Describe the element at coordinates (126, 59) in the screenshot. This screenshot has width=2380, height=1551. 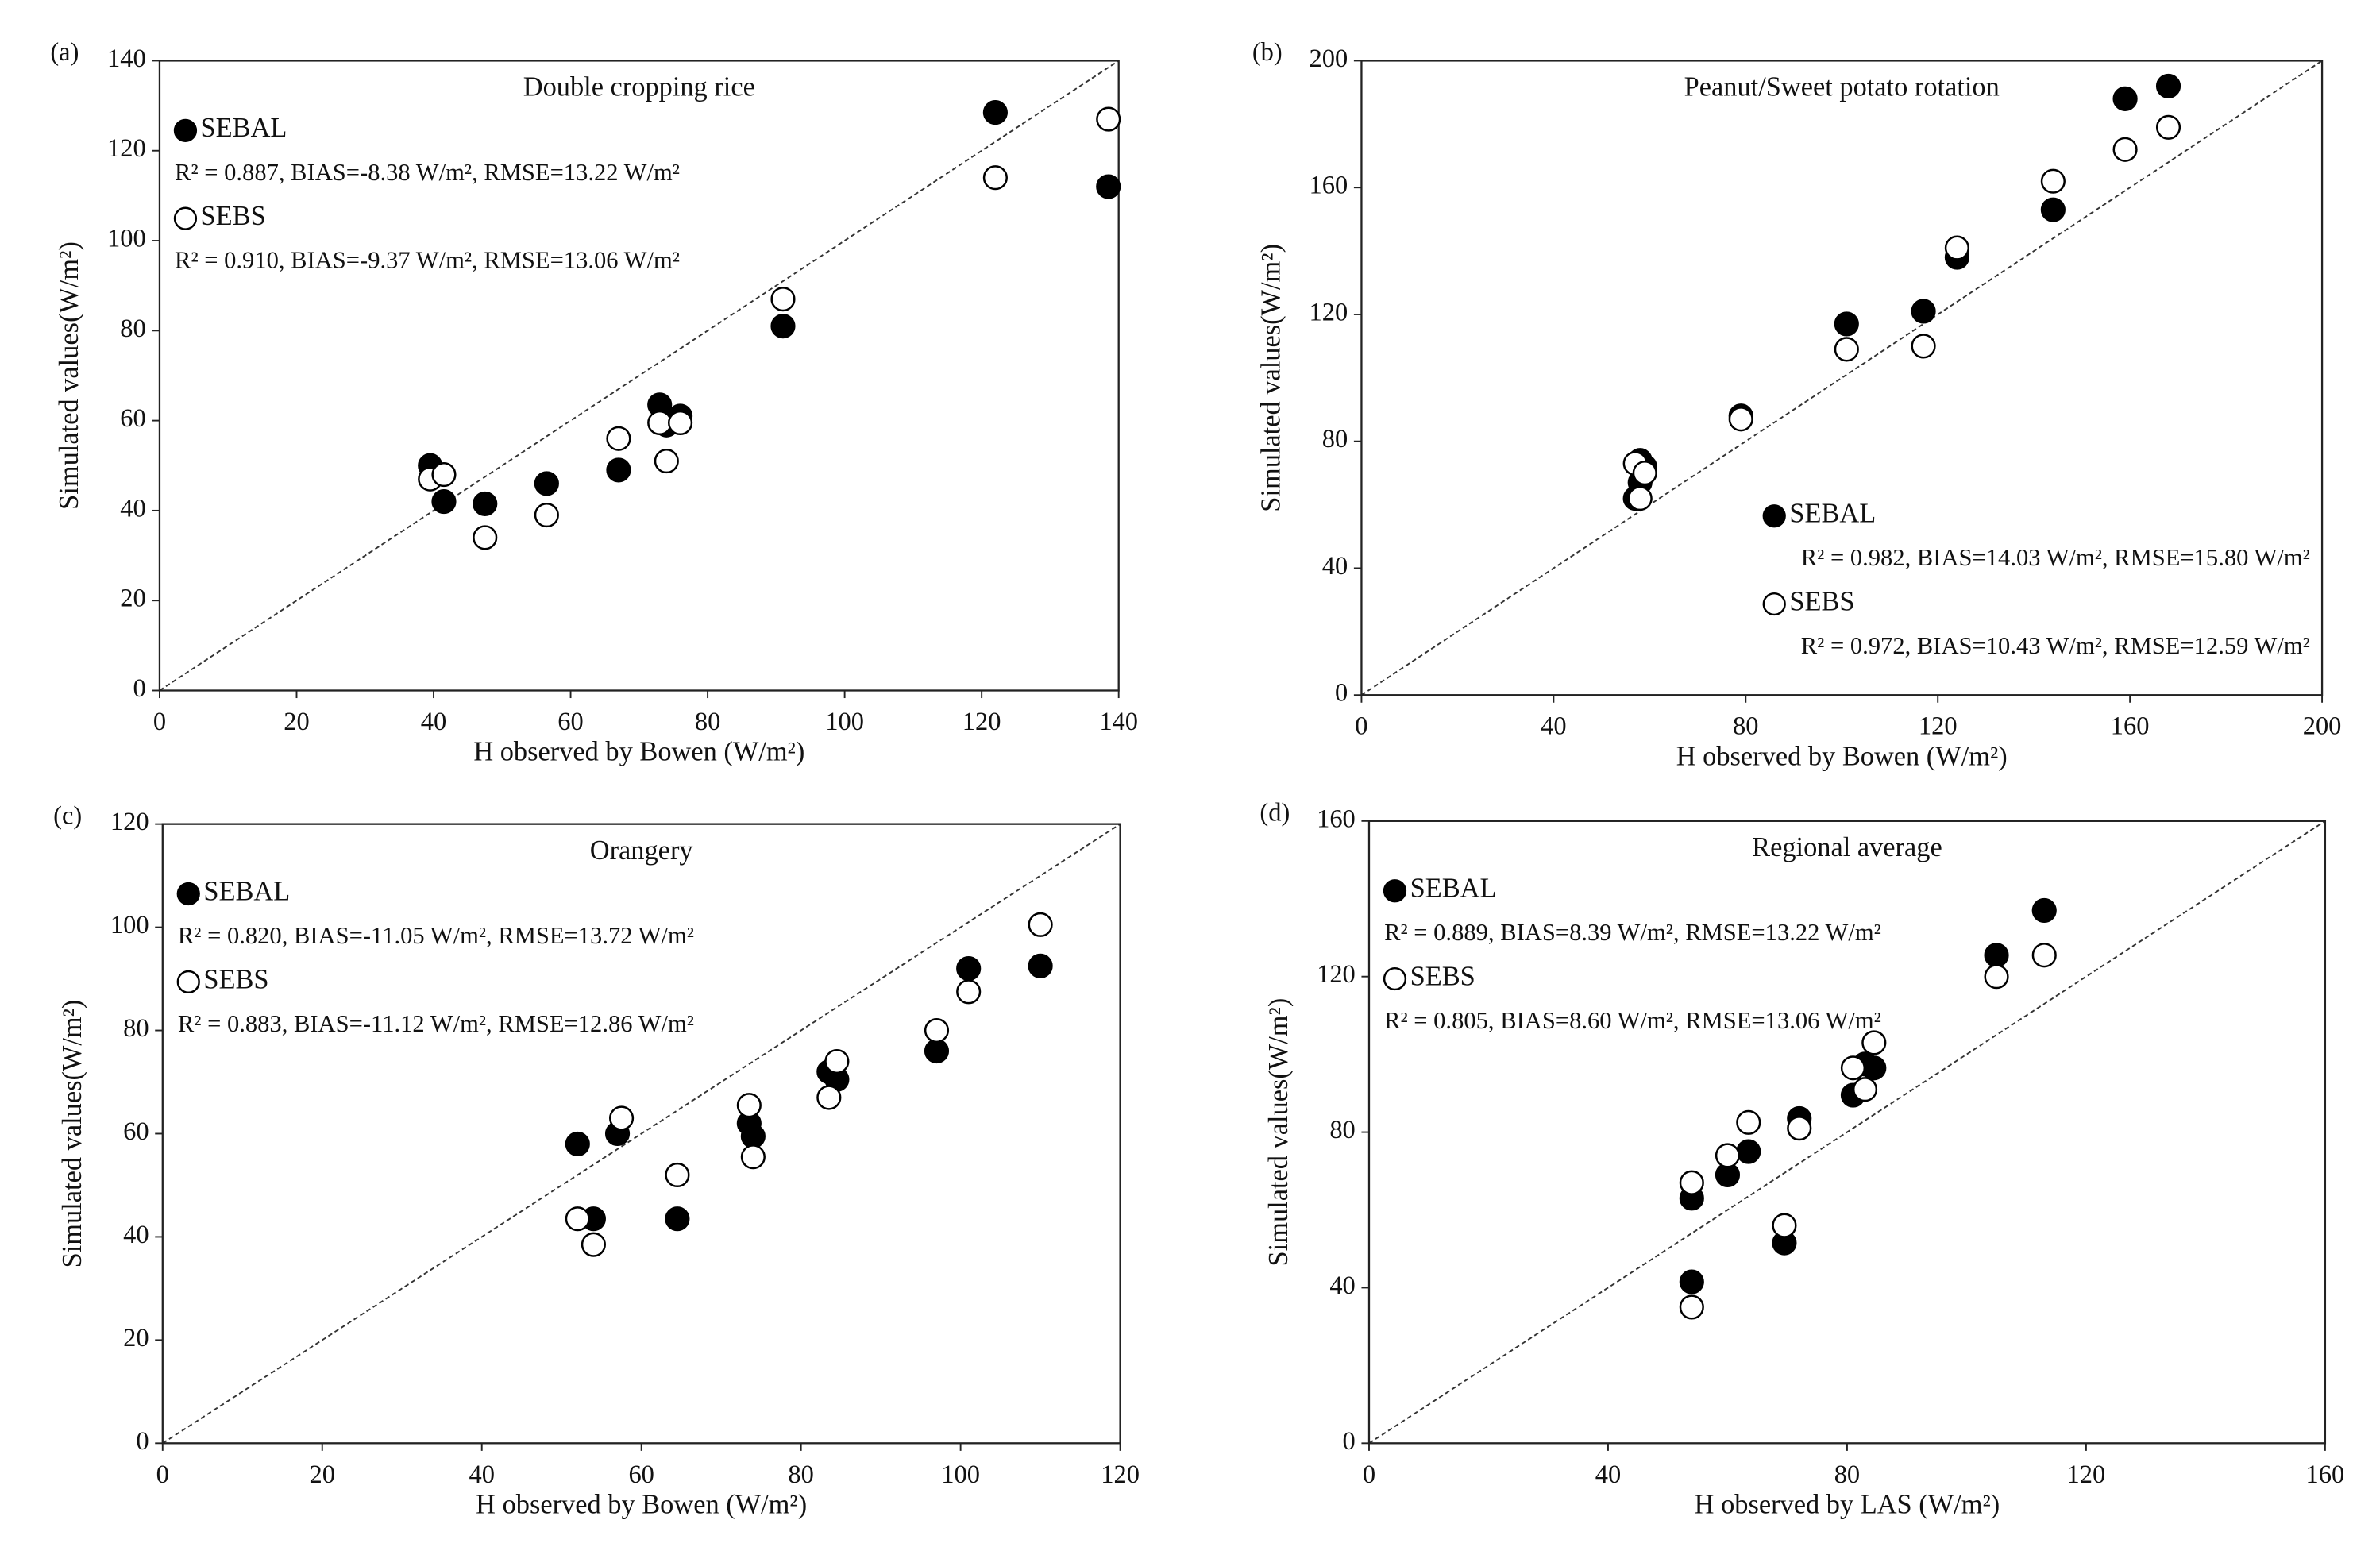
I see `y-tick-label: 140` at that location.